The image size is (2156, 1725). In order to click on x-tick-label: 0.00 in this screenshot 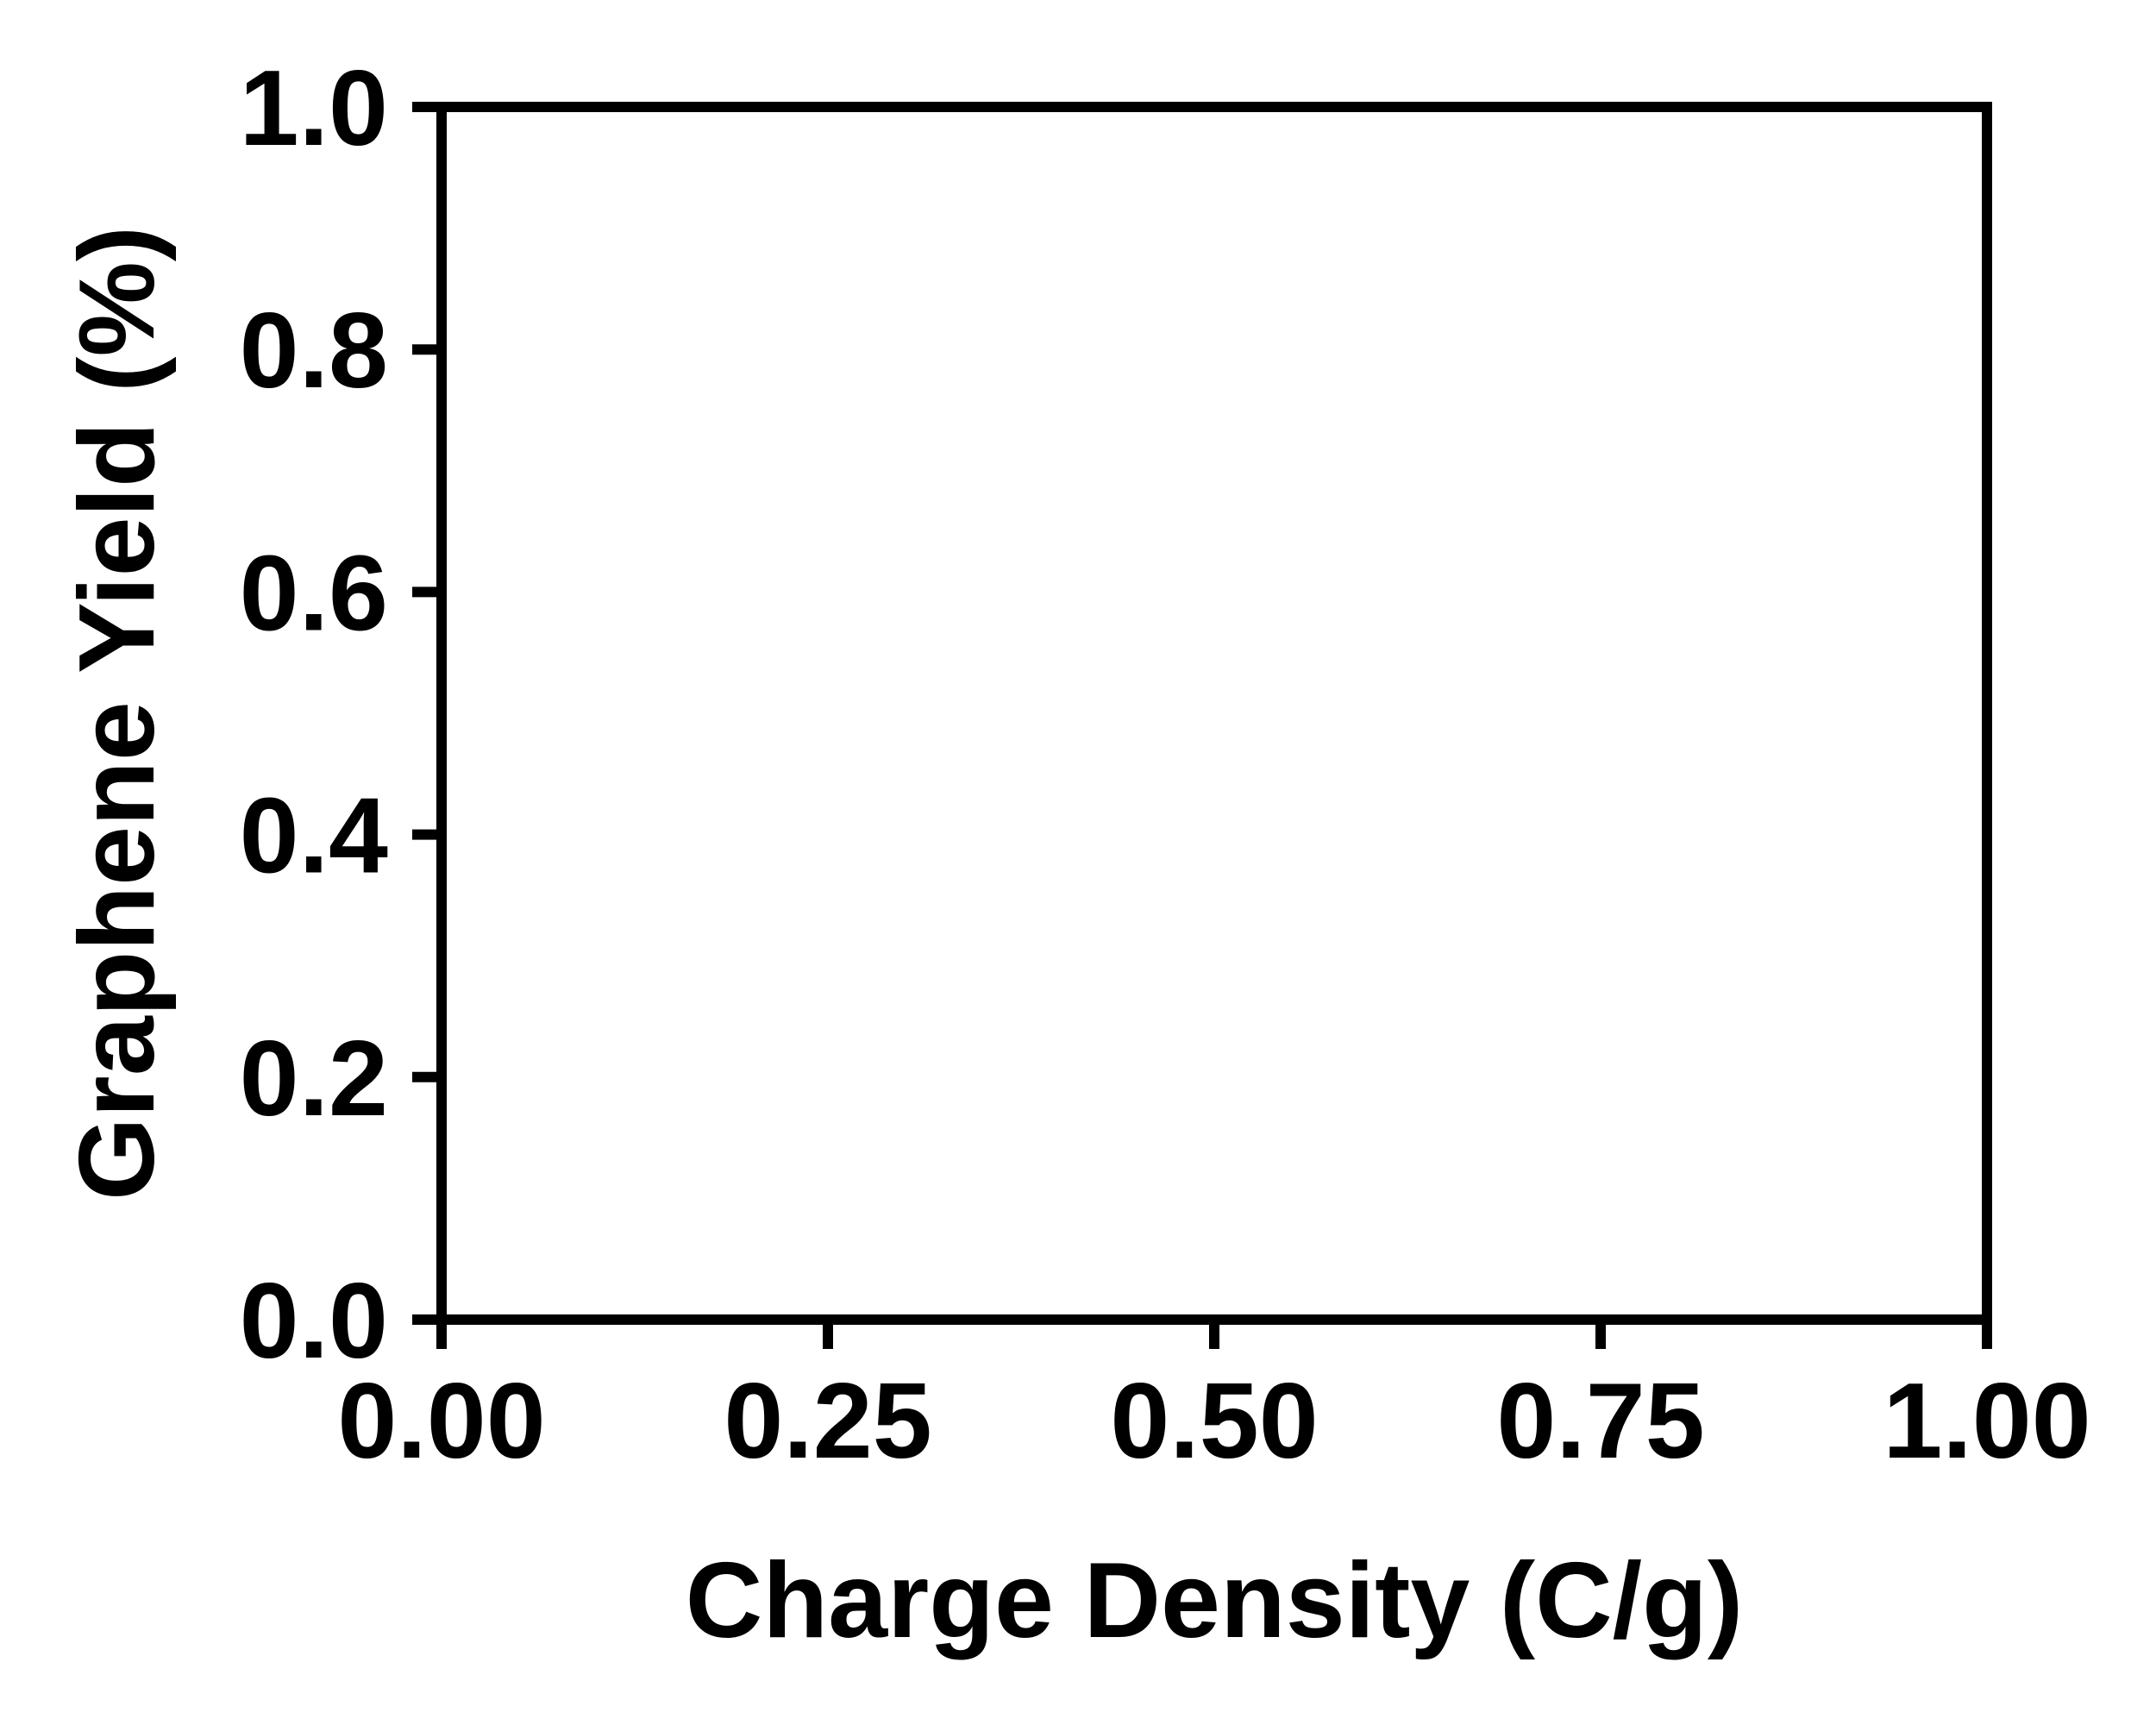, I will do `click(441, 1421)`.